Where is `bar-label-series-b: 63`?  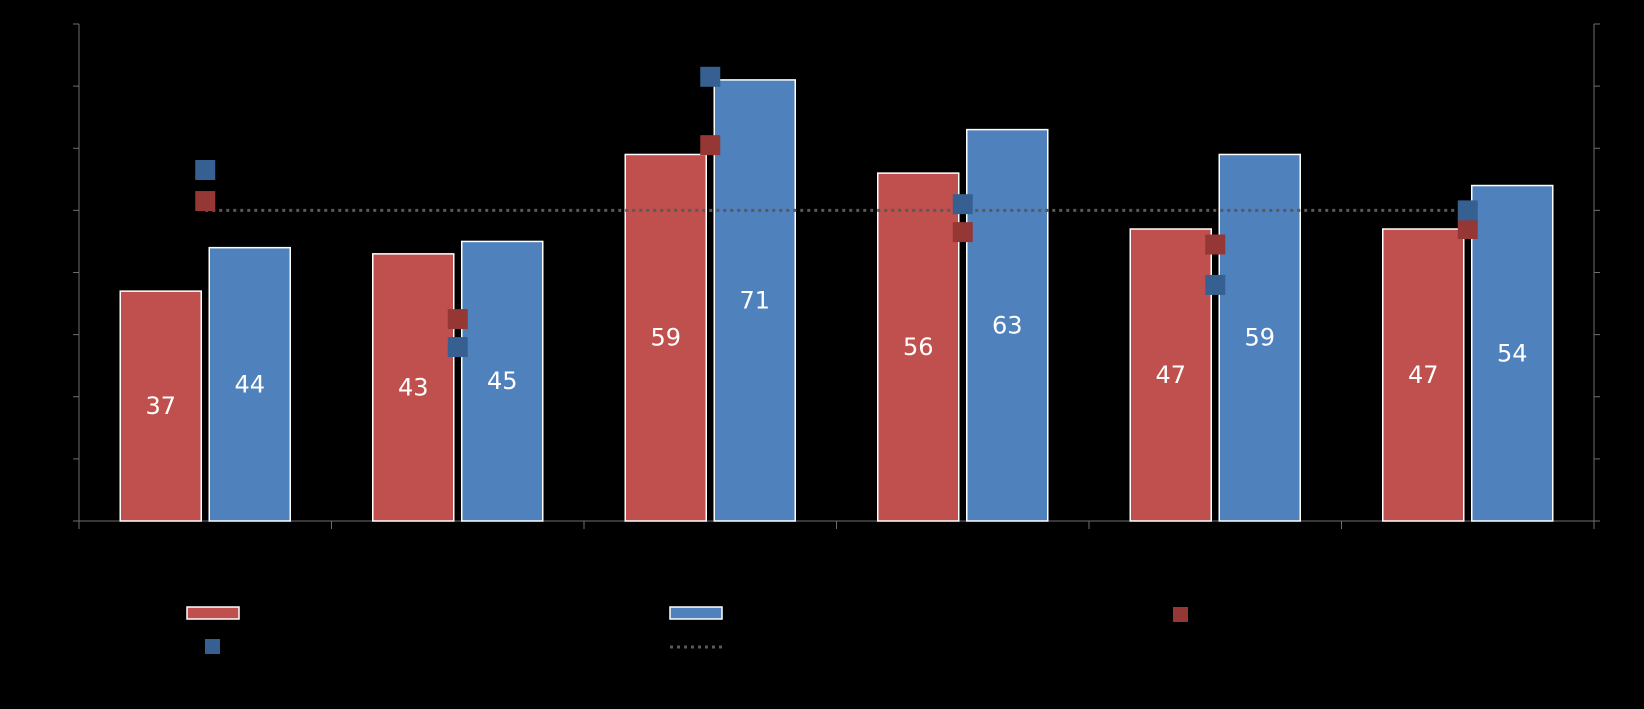 bar-label-series-b: 63 is located at coordinates (1007, 325).